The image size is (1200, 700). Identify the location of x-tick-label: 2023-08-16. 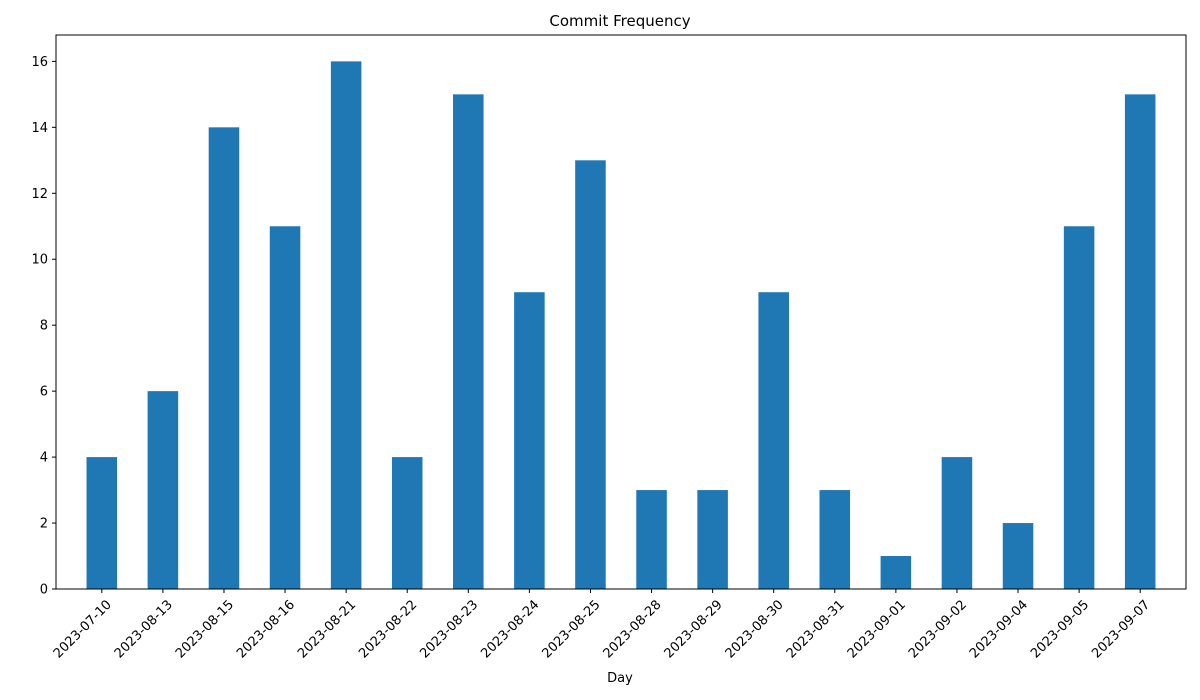
(266, 629).